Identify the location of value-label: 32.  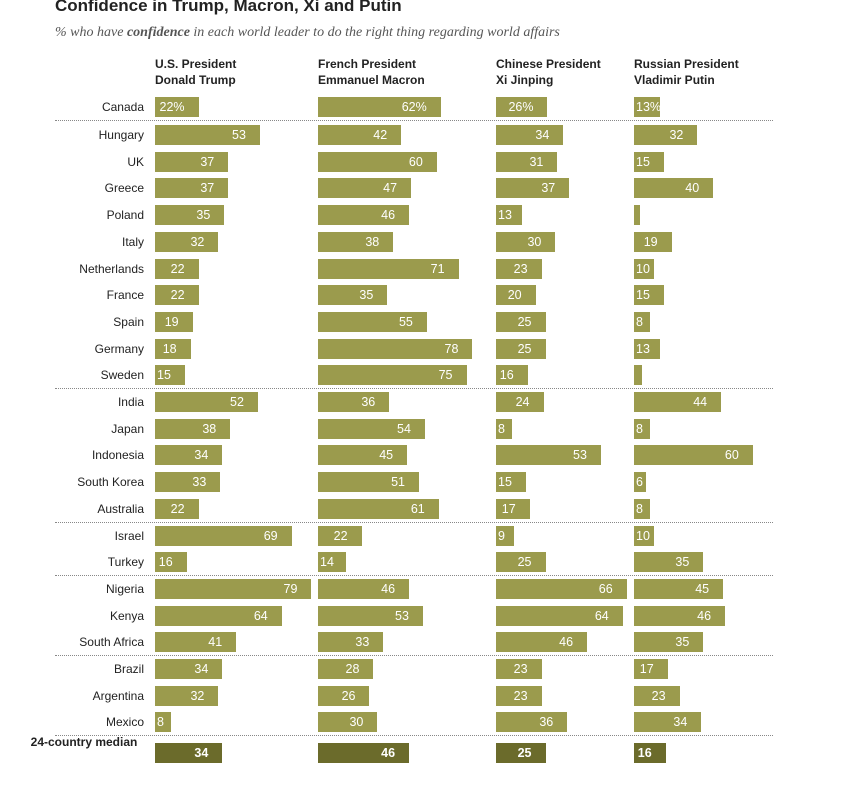
(197, 695).